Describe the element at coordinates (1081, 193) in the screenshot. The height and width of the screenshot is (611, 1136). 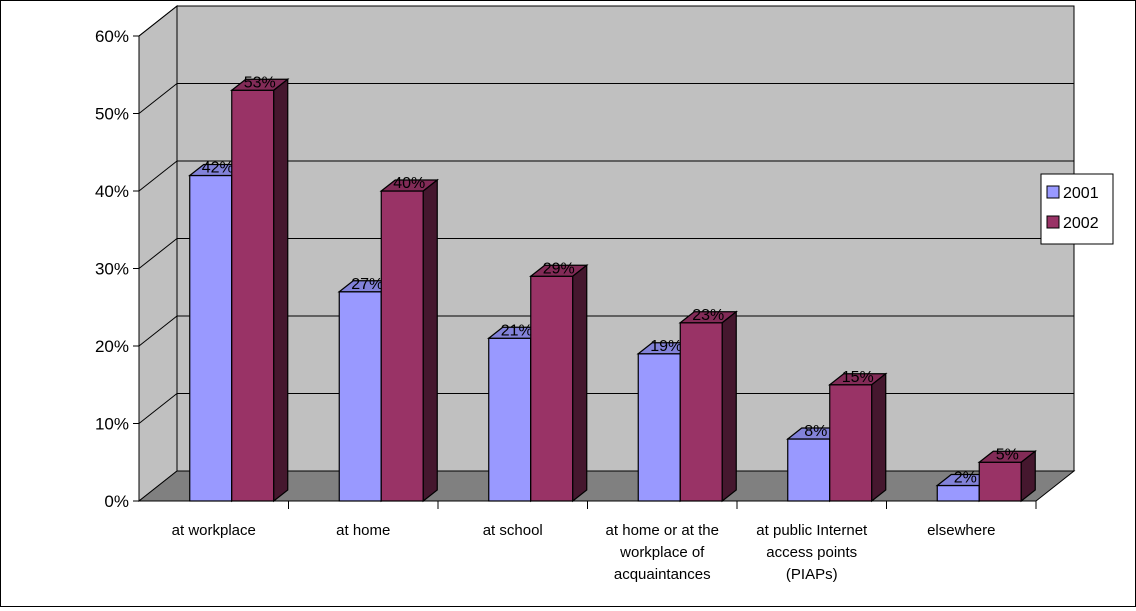
I see `legend-label-2001: 2001` at that location.